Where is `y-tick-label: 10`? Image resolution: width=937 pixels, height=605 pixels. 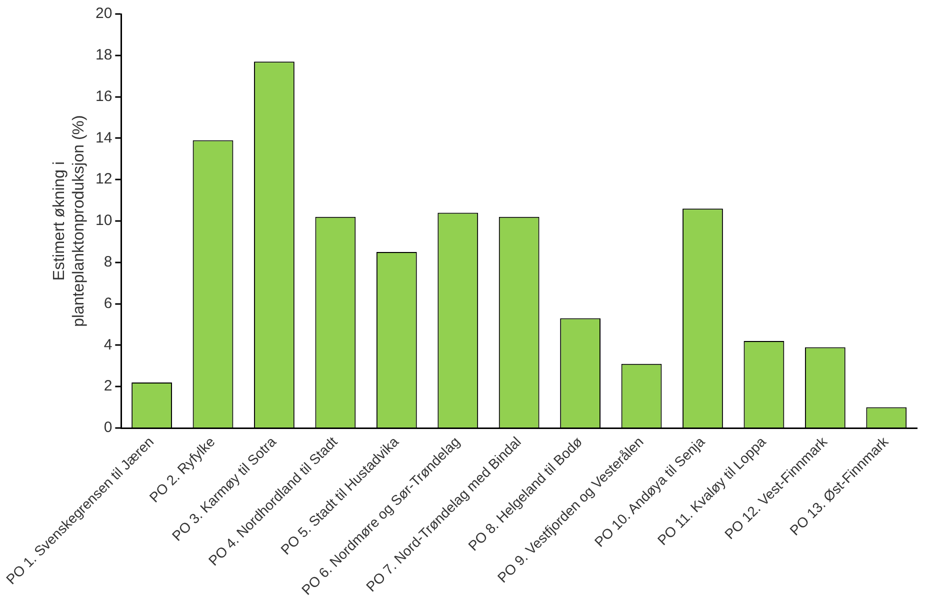 y-tick-label: 10 is located at coordinates (103, 221).